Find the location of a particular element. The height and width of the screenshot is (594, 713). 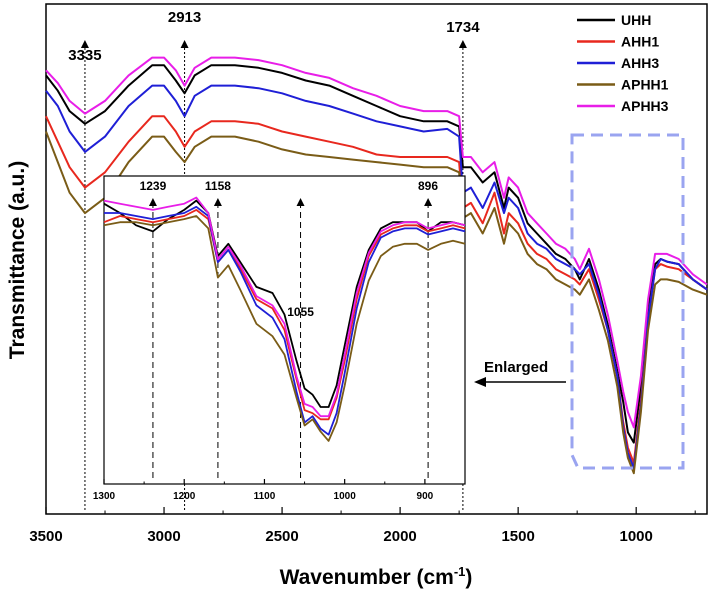

x-tick-label: 1200 is located at coordinates (184, 496).